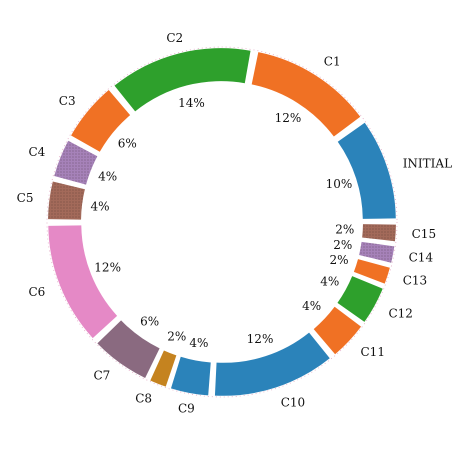 The height and width of the screenshot is (449, 454). Describe the element at coordinates (176, 336) in the screenshot. I see `percent-label-c8: 2%` at that location.